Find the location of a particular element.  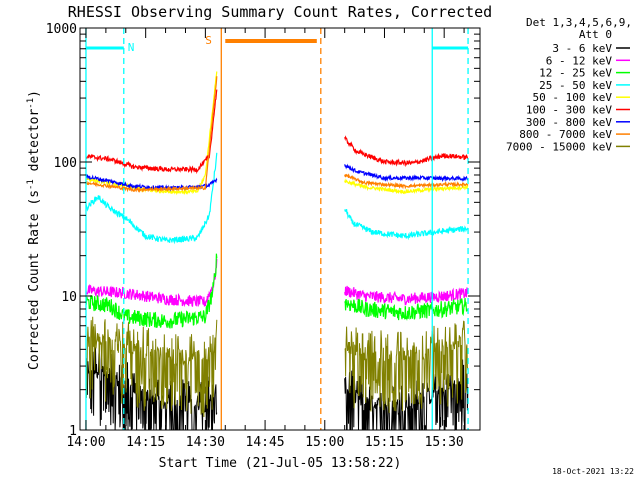

legend-header-2: Att 0 is located at coordinates (595, 34).